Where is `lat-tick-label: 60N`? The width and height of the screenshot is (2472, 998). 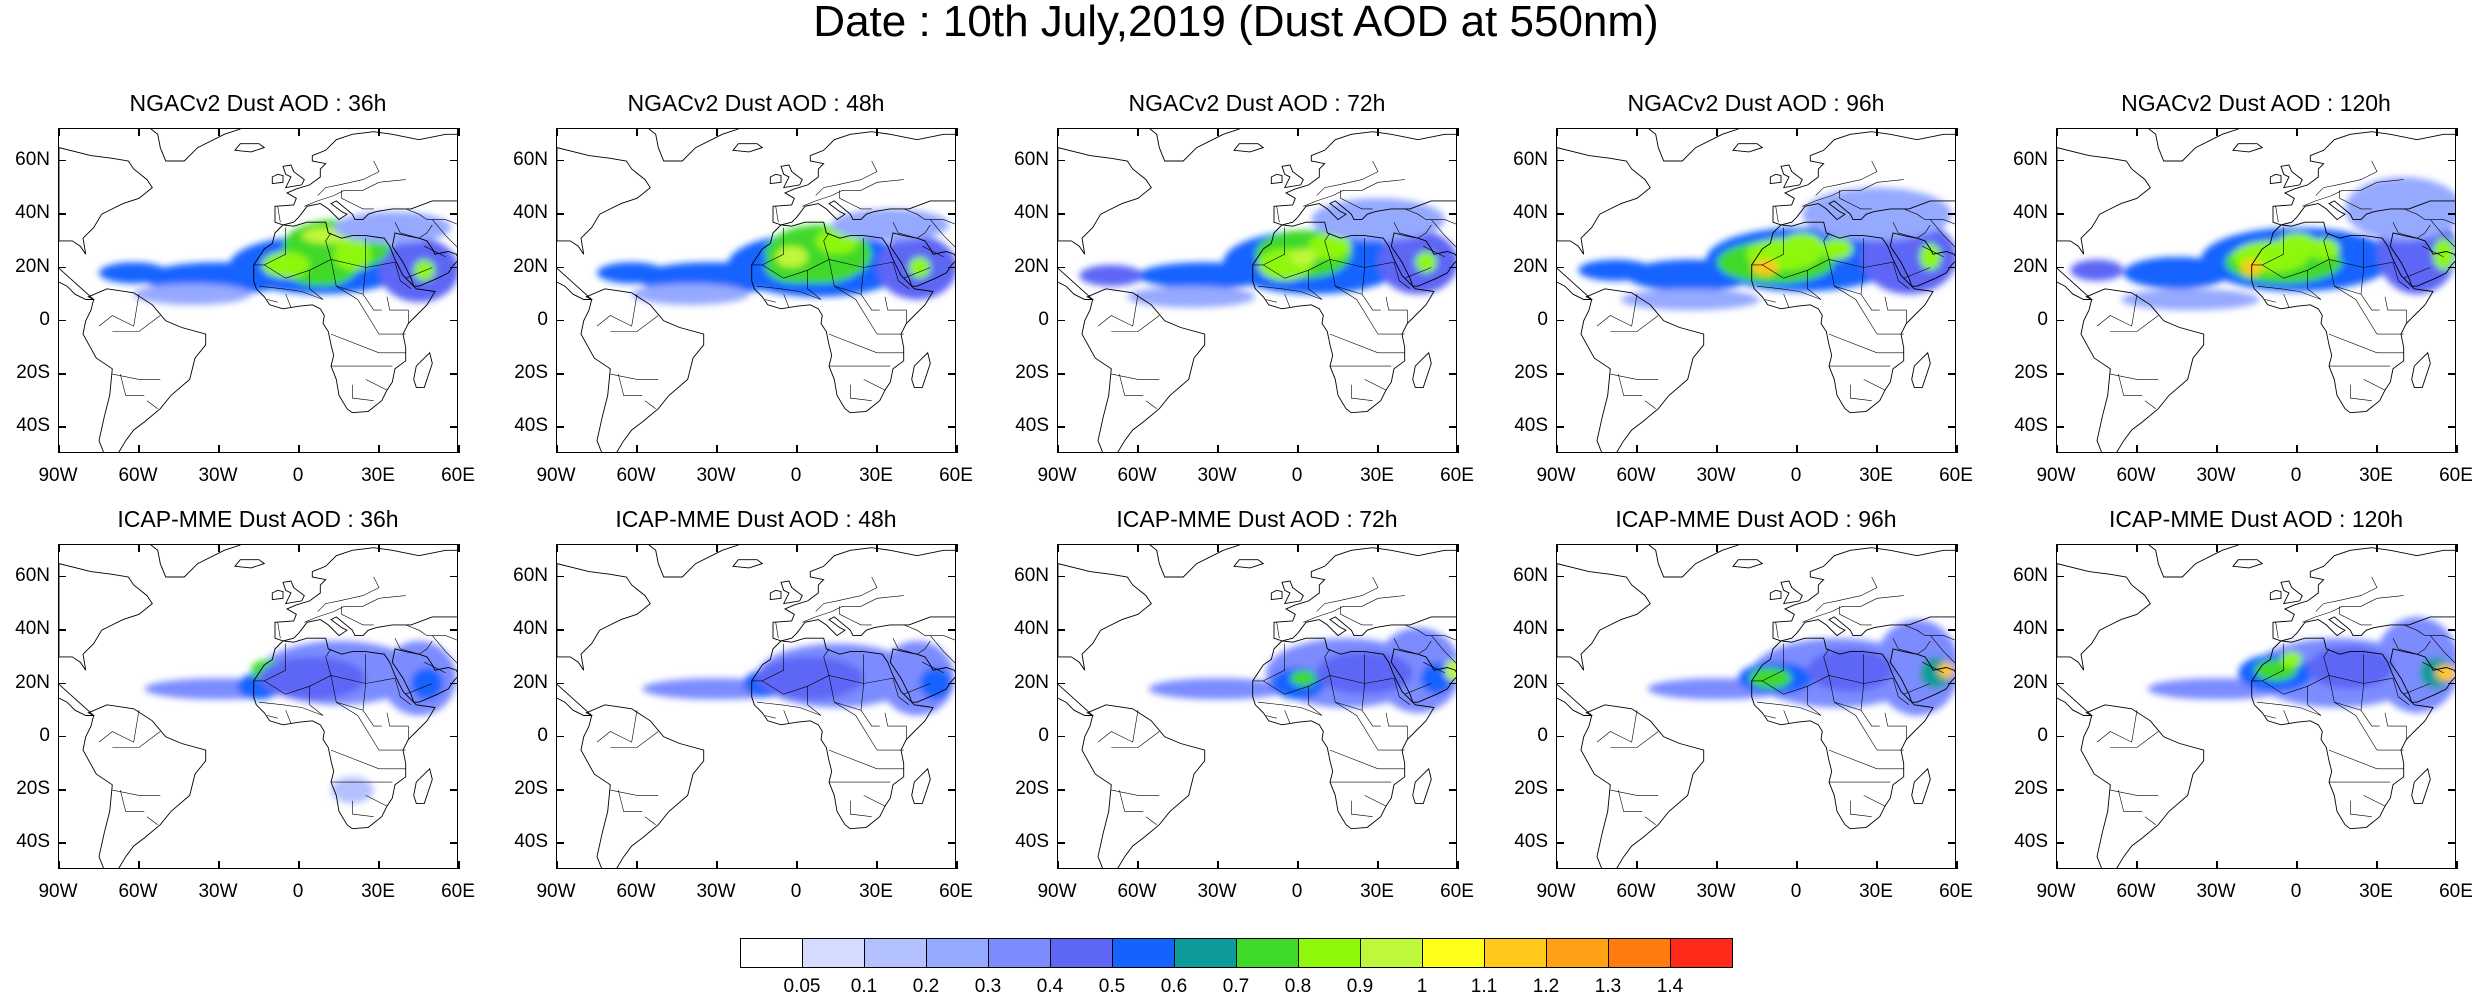
lat-tick-label: 60N is located at coordinates (530, 575).